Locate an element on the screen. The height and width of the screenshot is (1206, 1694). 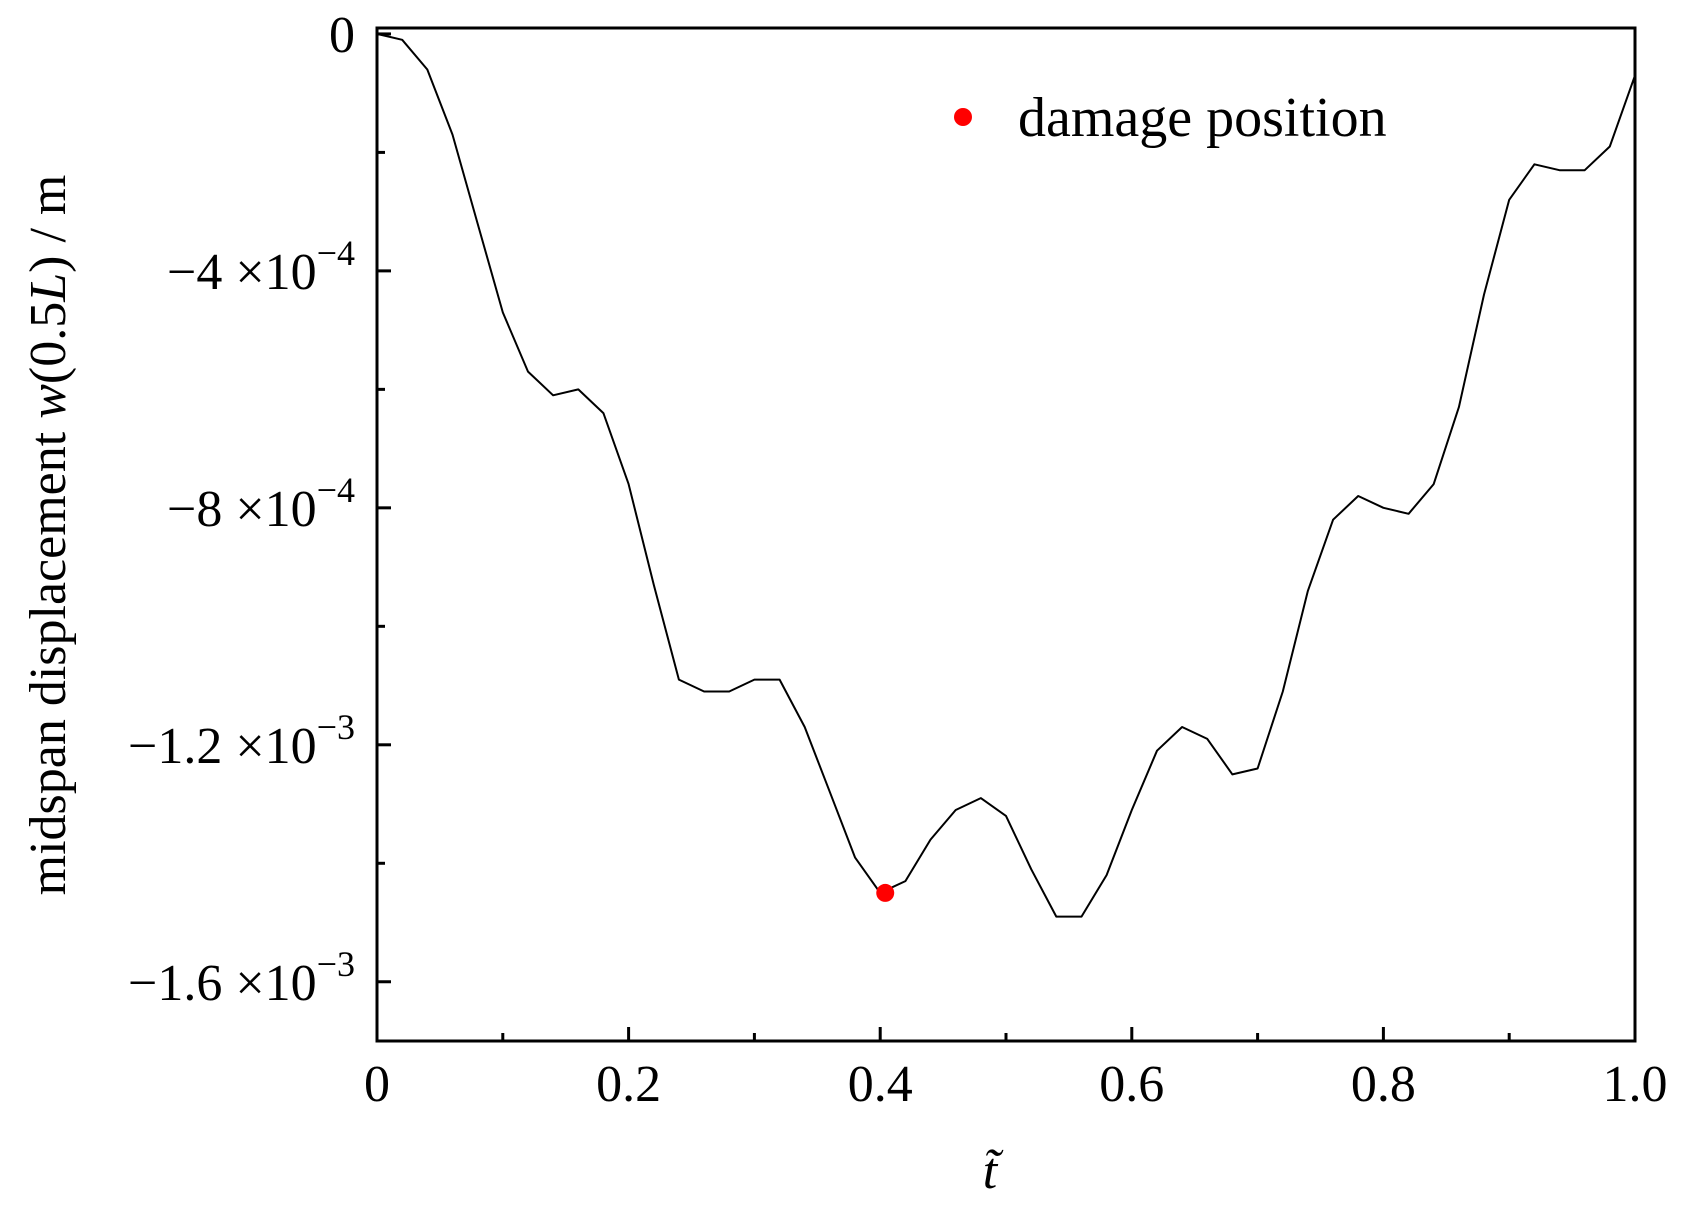
y-tick-label: −1.6 ×10⁻³ is located at coordinates (241, 978).